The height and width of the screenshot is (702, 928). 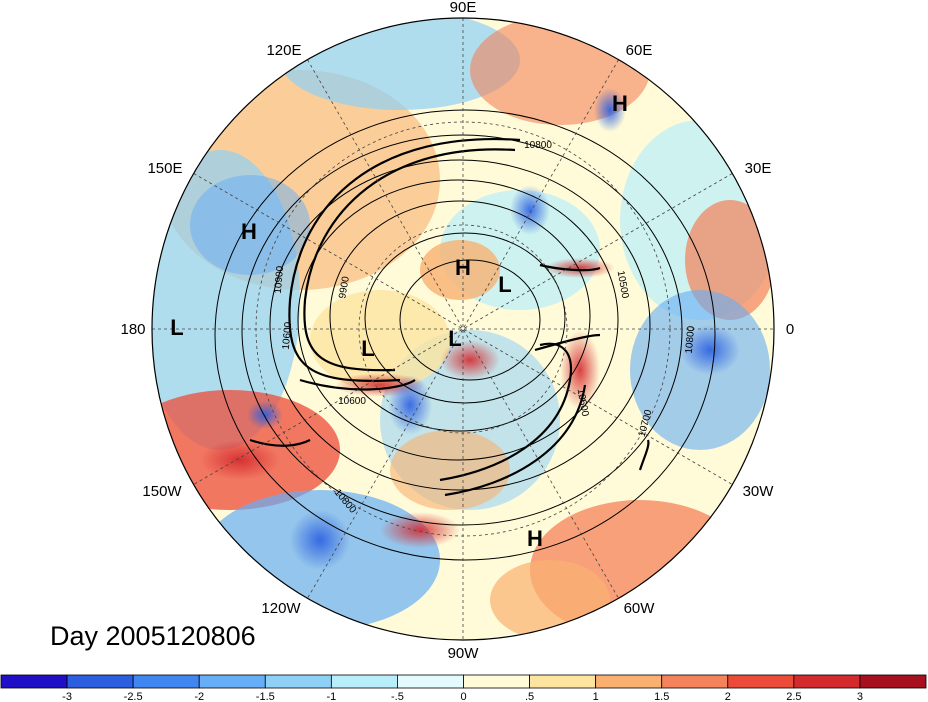 What do you see at coordinates (790, 329) in the screenshot?
I see `lon-label: 0` at bounding box center [790, 329].